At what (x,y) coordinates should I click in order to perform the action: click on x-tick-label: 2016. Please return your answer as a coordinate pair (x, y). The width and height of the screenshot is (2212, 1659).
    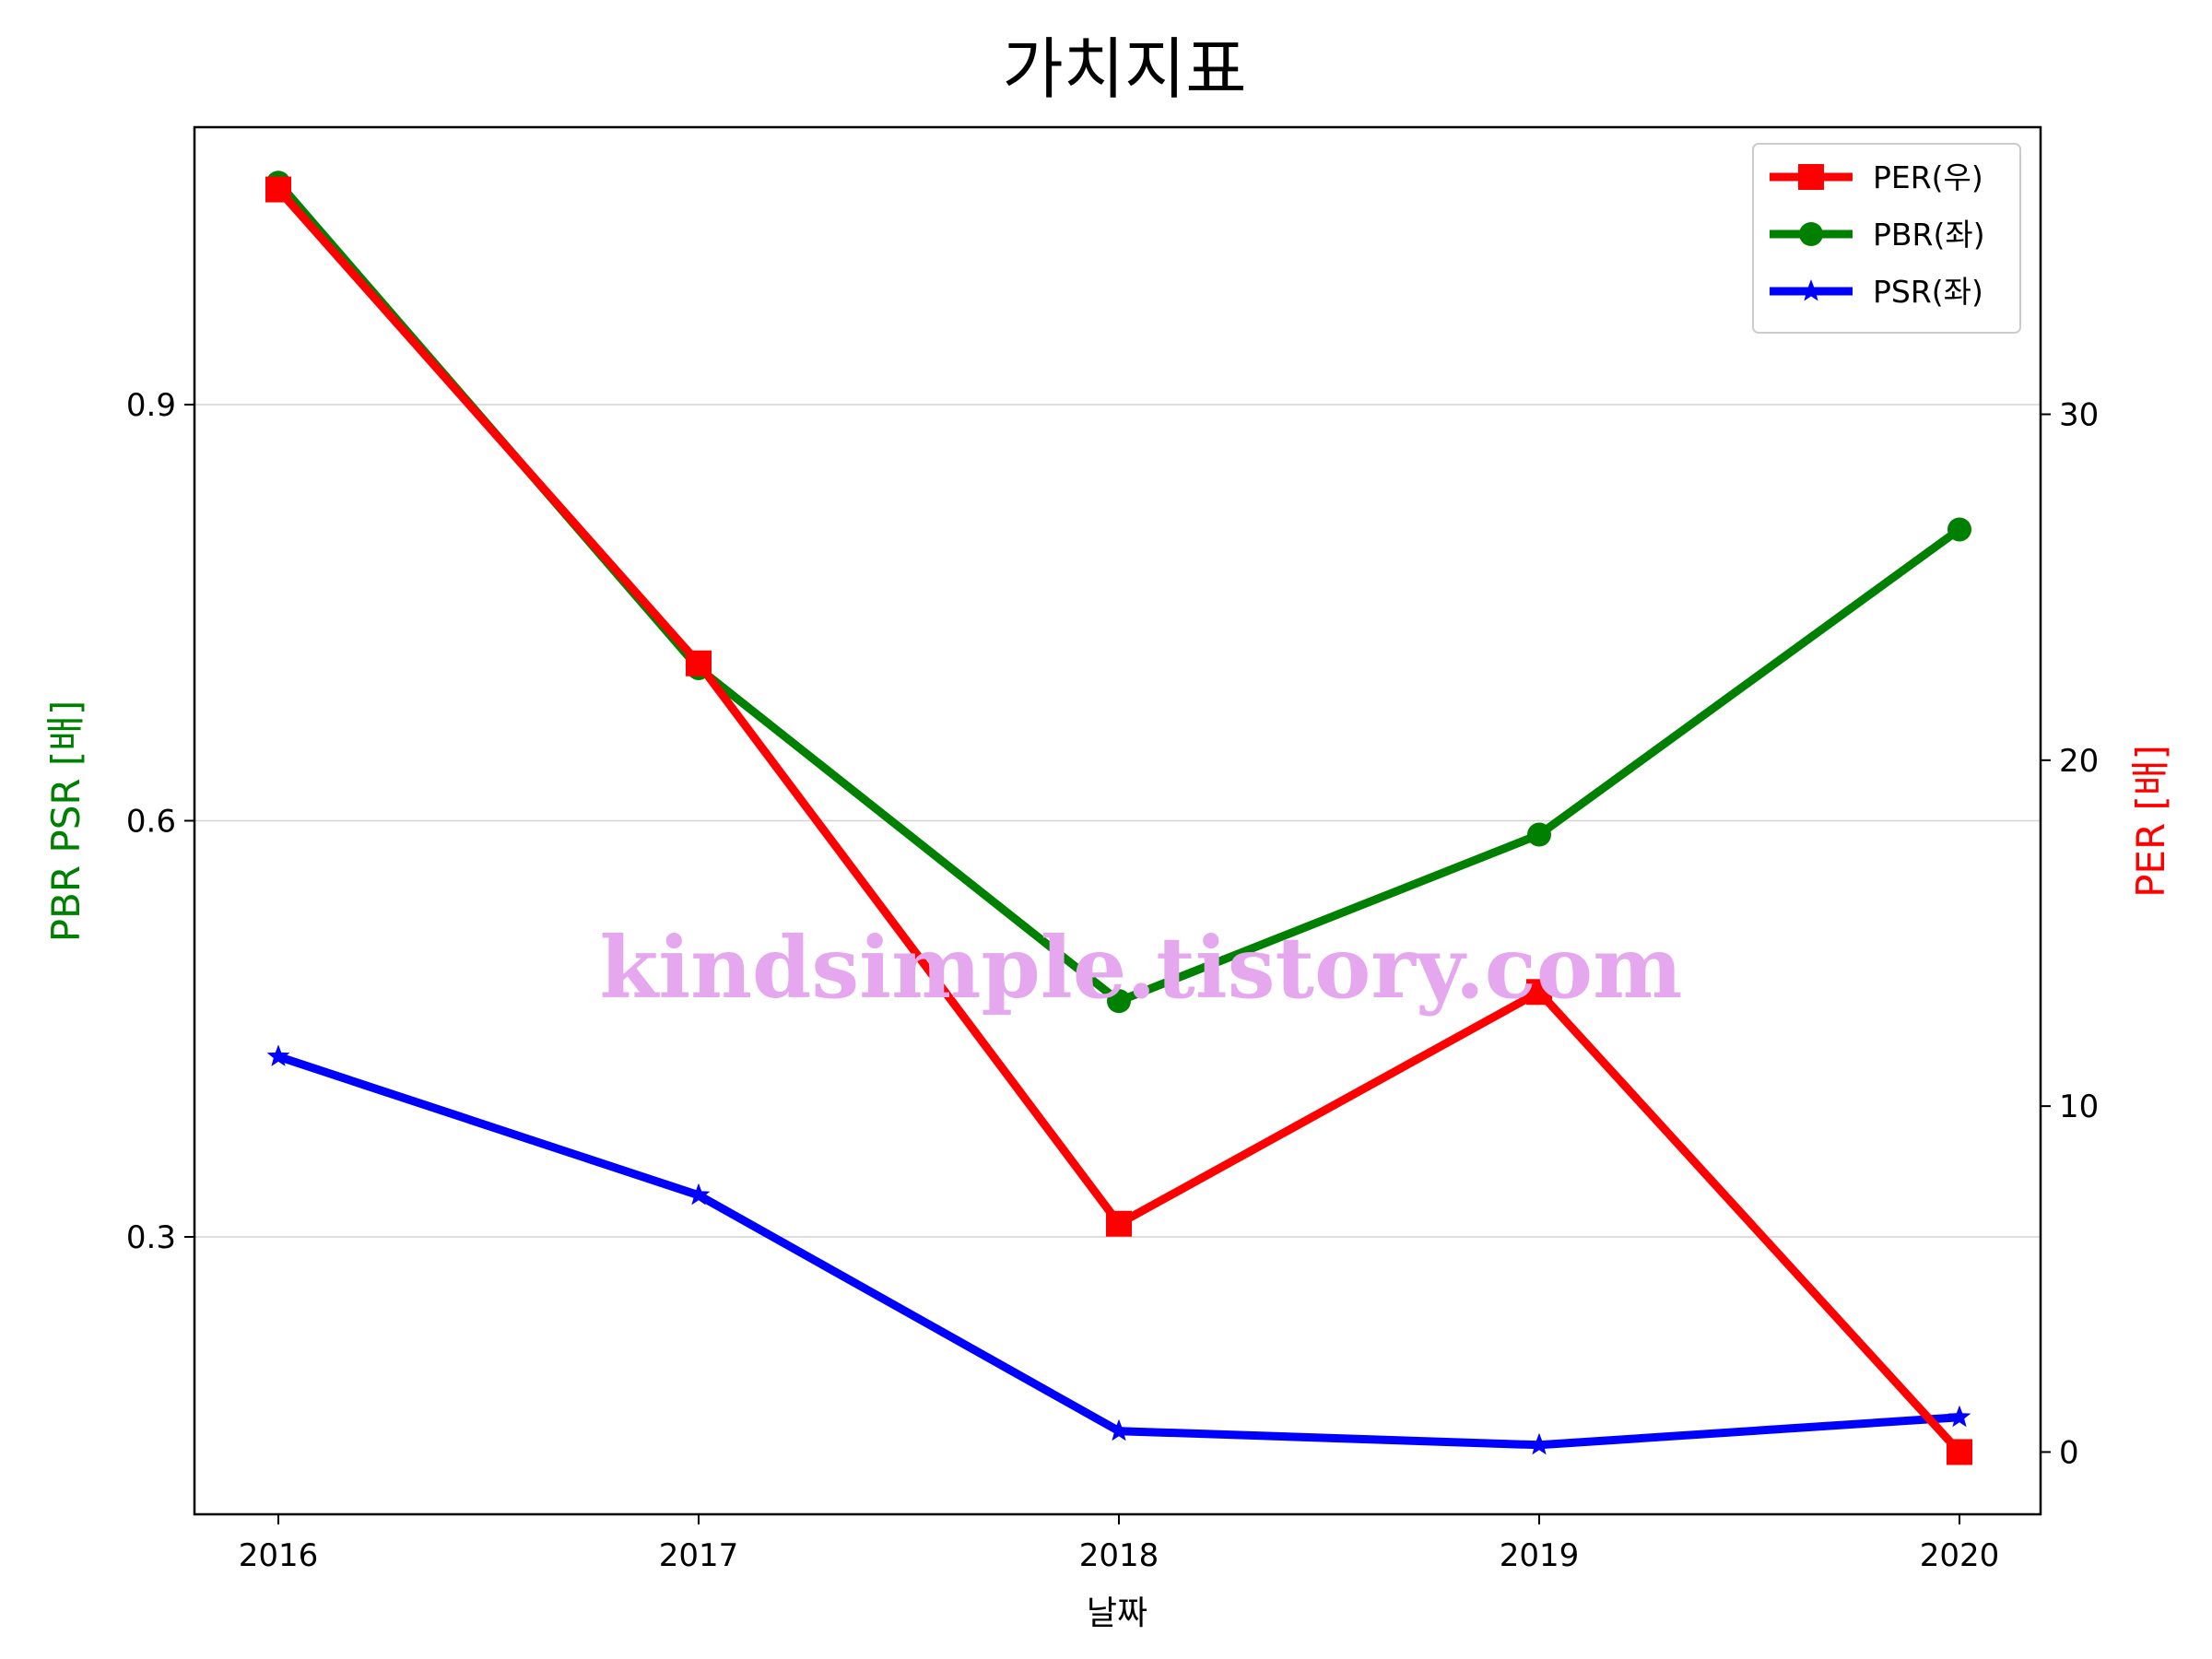
    Looking at the image, I should click on (279, 1555).